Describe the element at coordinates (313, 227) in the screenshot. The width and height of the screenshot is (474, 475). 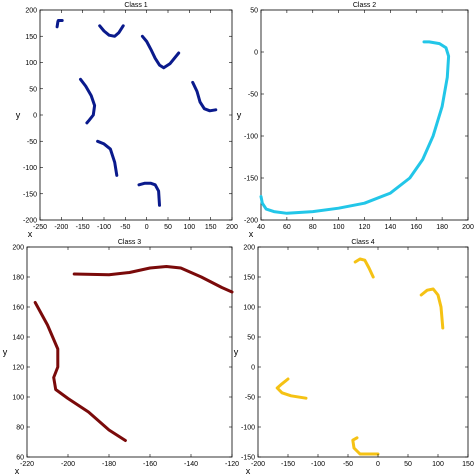
I see `x-tick-label: 80` at that location.